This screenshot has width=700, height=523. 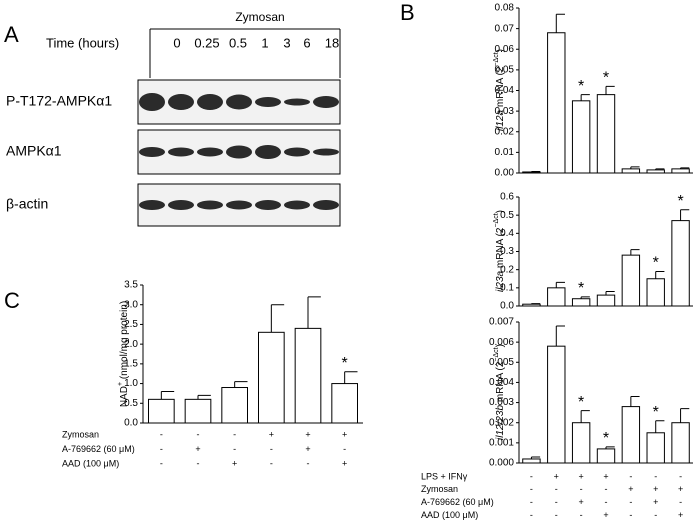 I want to click on y-tick-label: 0.003, so click(x=501, y=402).